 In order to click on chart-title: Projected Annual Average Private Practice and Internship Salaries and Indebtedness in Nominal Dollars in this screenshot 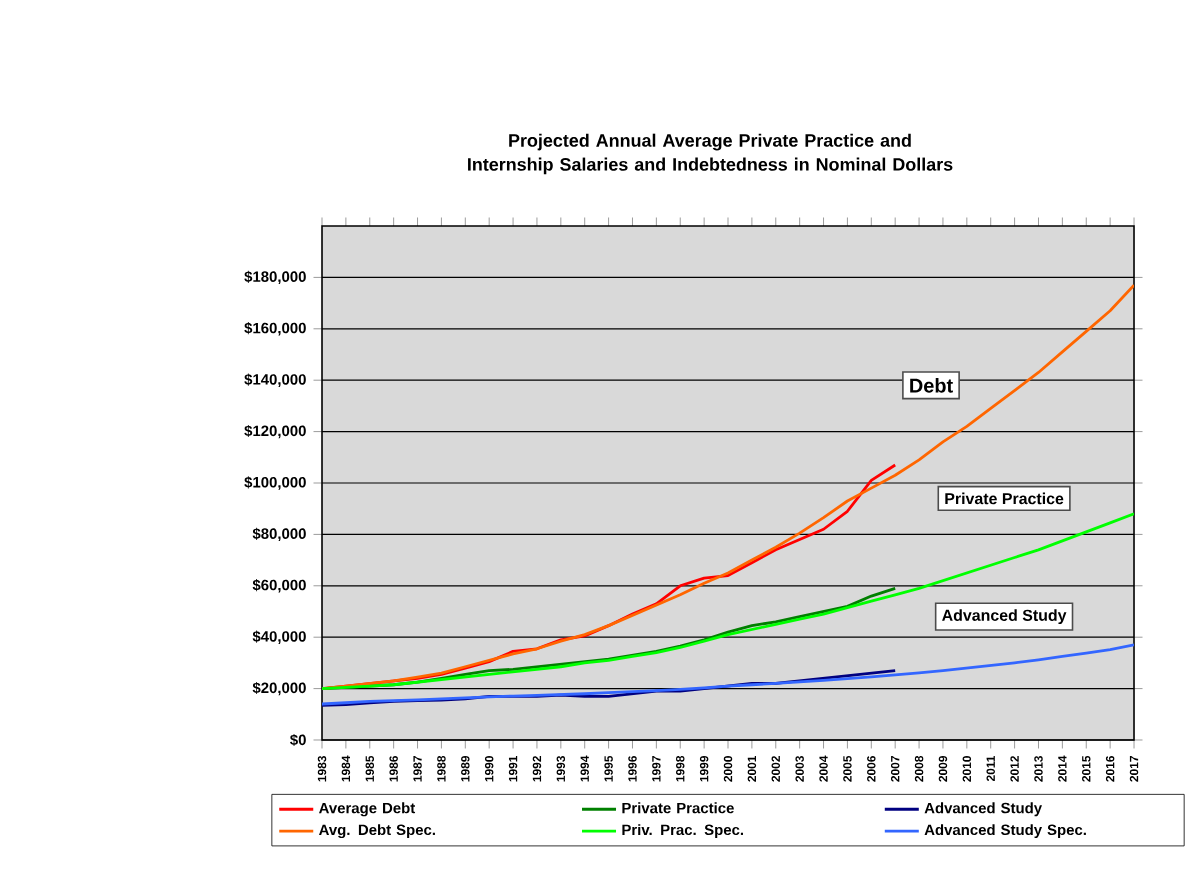, I will do `click(710, 154)`.